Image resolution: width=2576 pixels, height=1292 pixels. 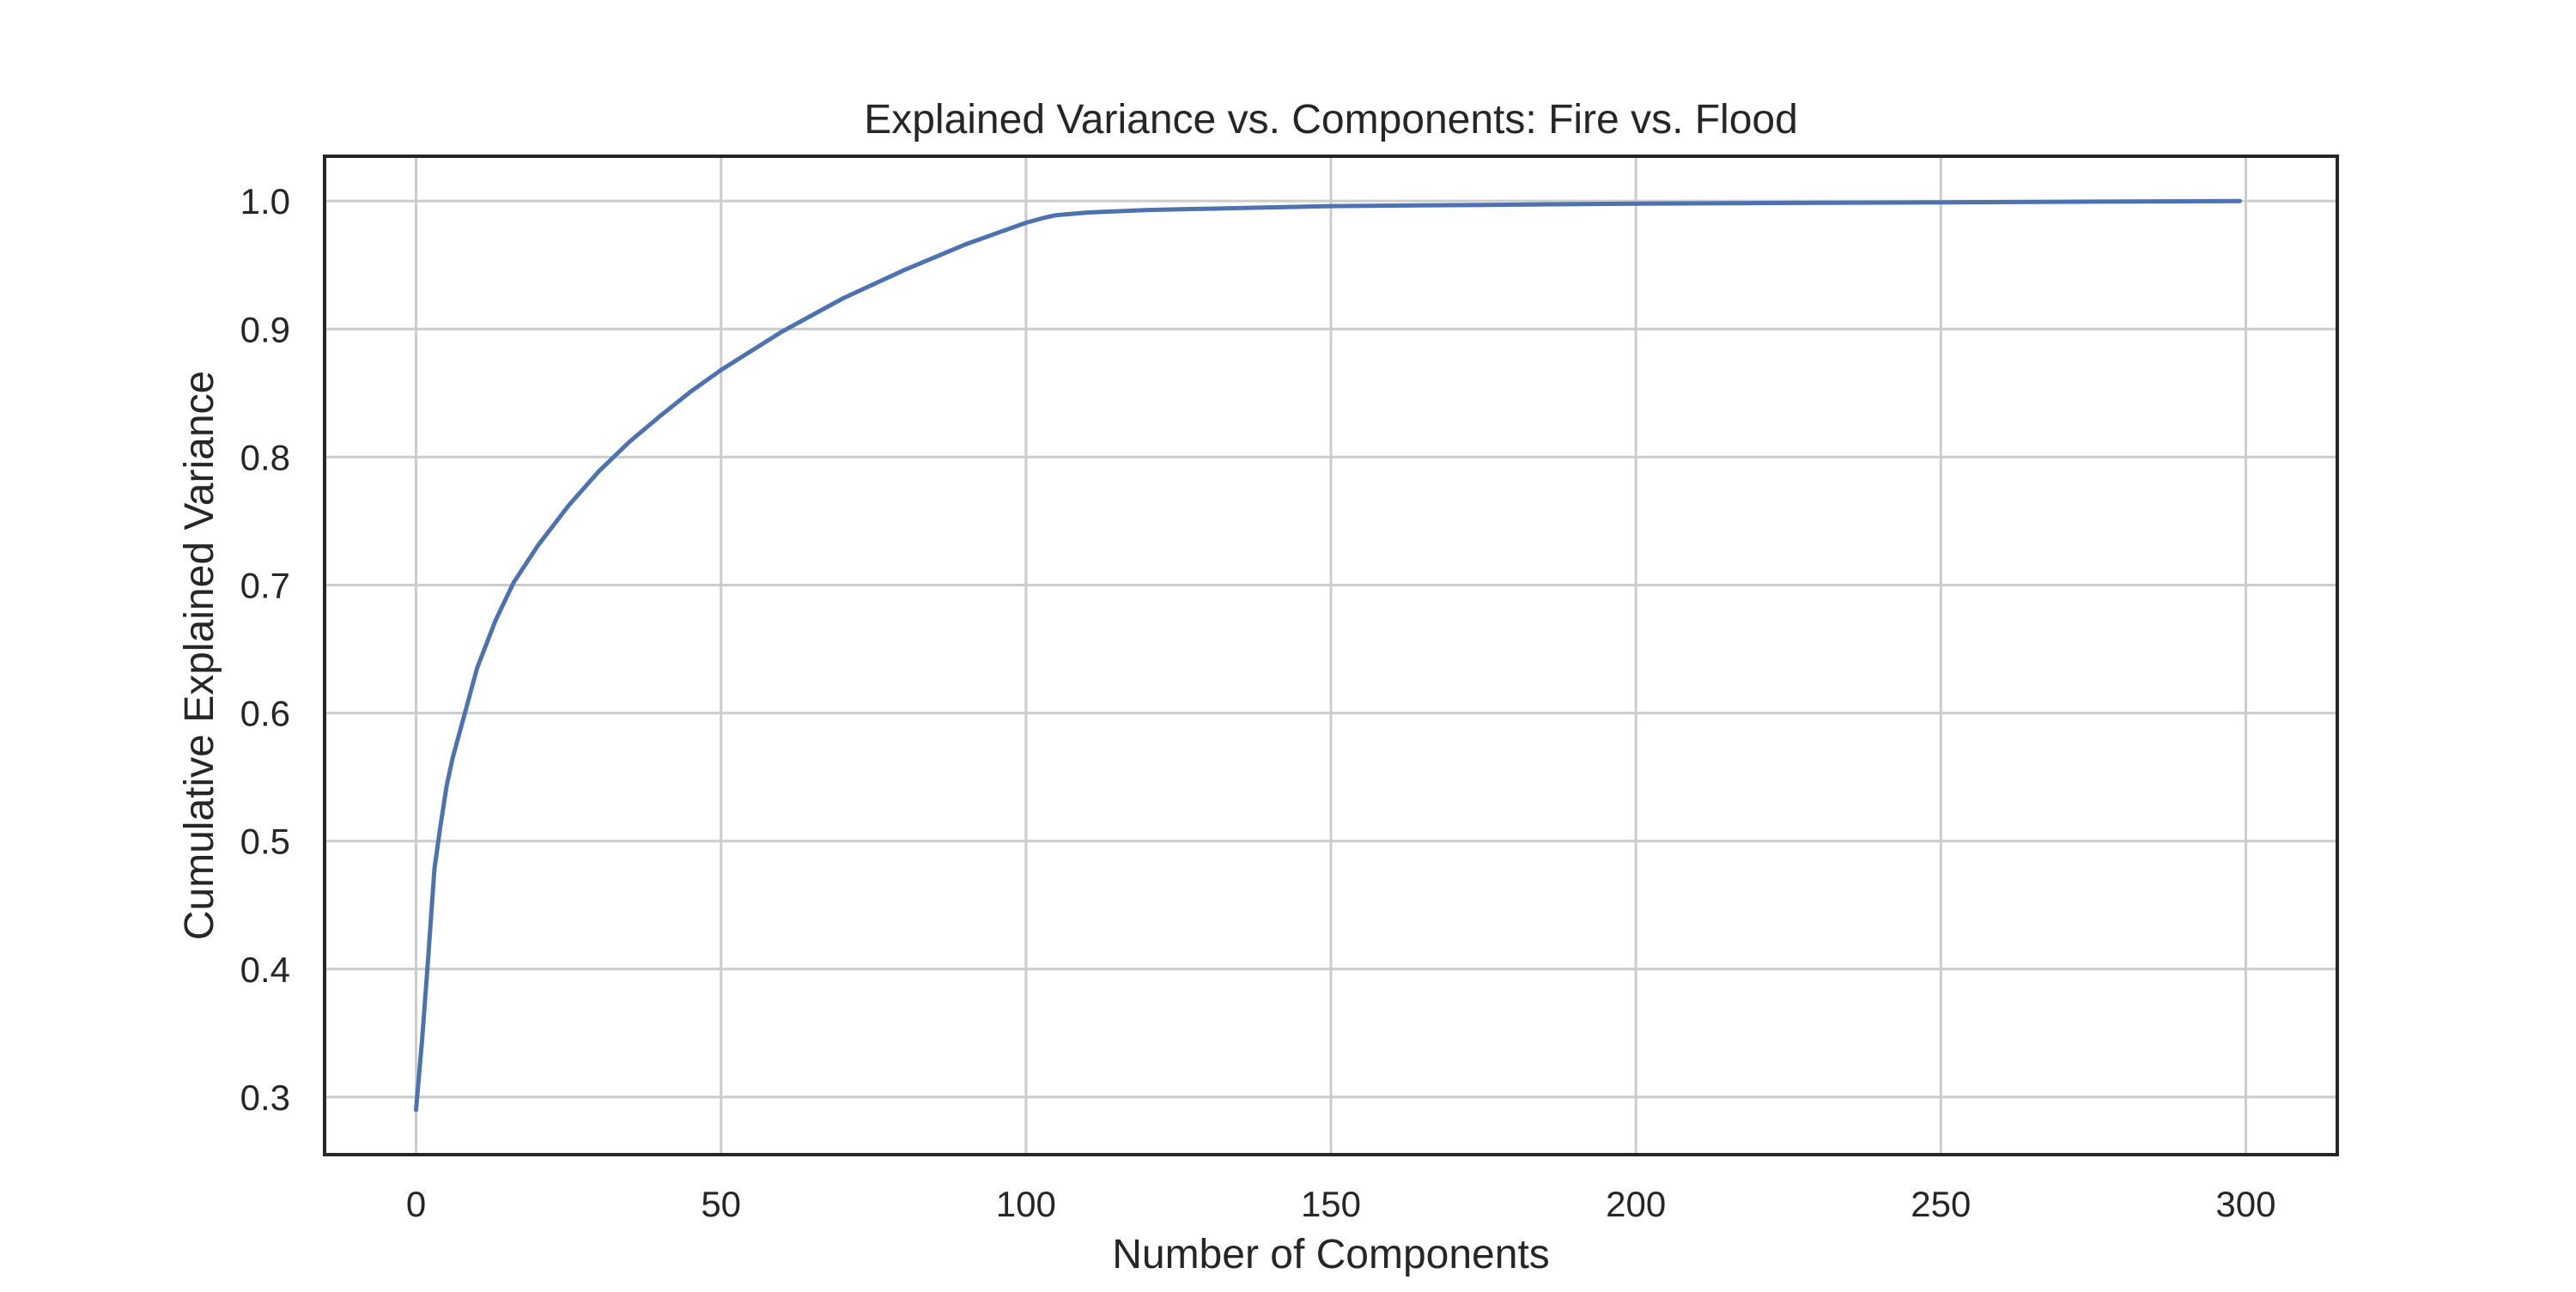 What do you see at coordinates (1636, 1204) in the screenshot?
I see `x-tick-label: 200` at bounding box center [1636, 1204].